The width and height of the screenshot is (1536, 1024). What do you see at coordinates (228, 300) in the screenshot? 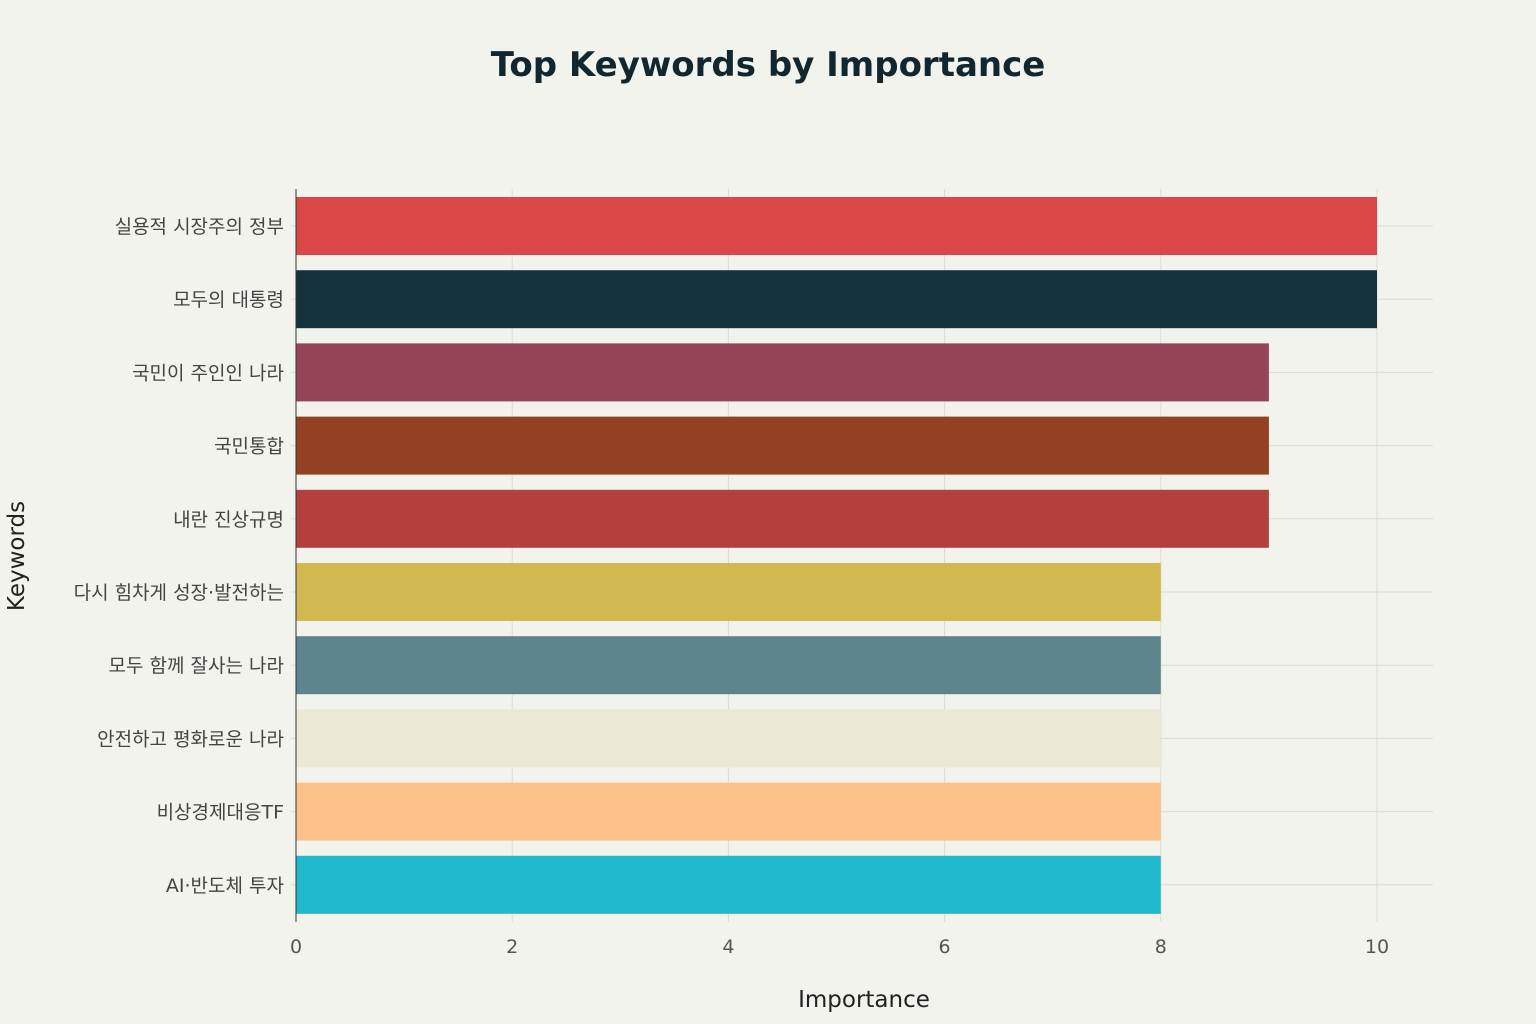
I see `y-tick-label: 모두의 대통령` at bounding box center [228, 300].